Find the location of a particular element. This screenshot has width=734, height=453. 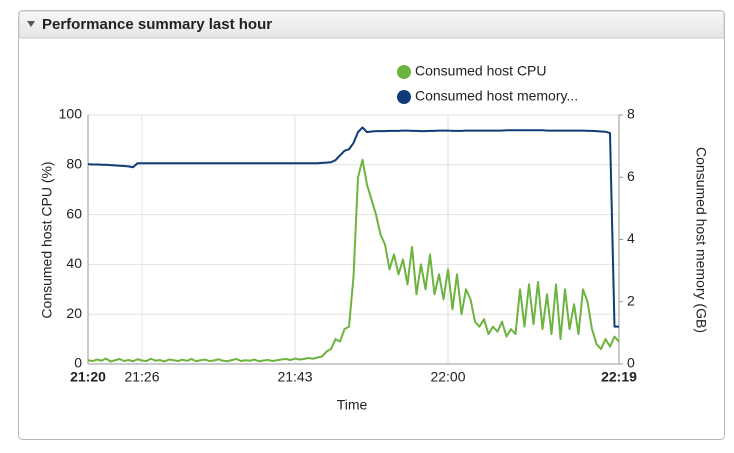

y2-tick-label: 0 is located at coordinates (631, 363).